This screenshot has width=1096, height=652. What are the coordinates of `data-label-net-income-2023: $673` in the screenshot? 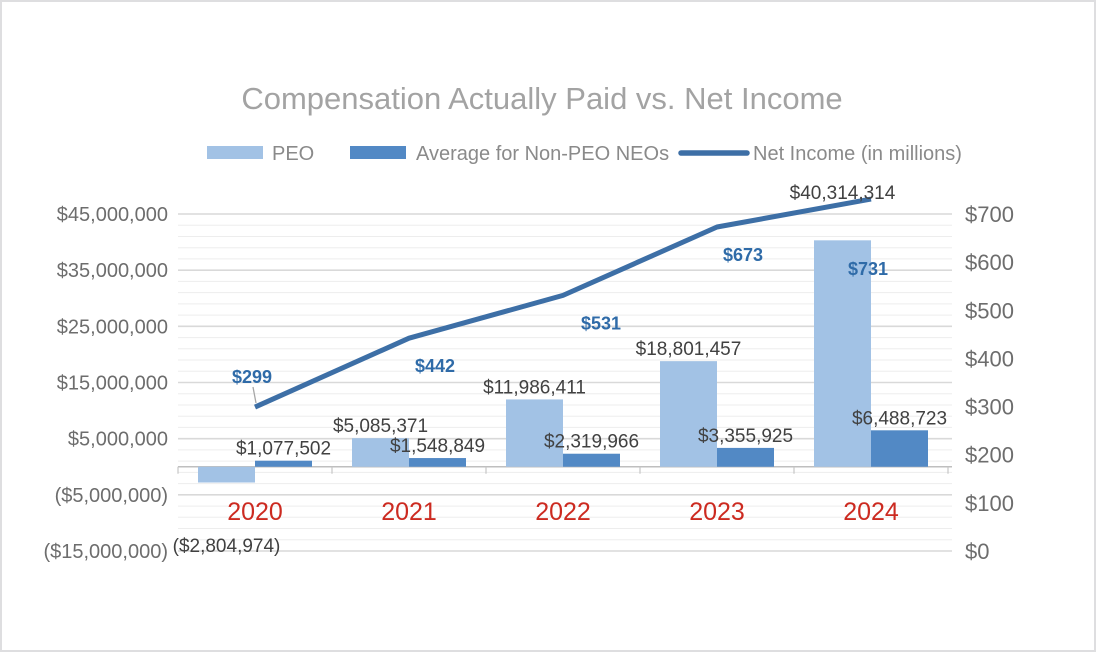 It's located at (743, 255).